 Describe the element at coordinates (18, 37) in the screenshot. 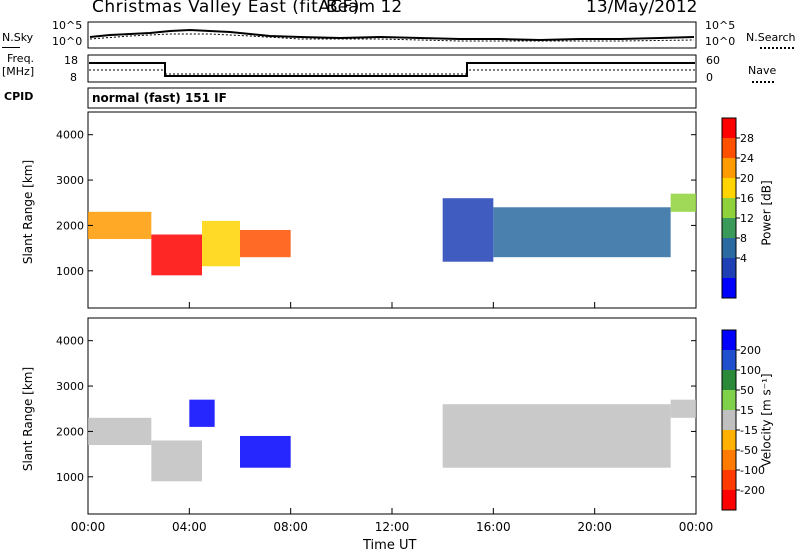

I see `nsky-label: N.Sky` at that location.